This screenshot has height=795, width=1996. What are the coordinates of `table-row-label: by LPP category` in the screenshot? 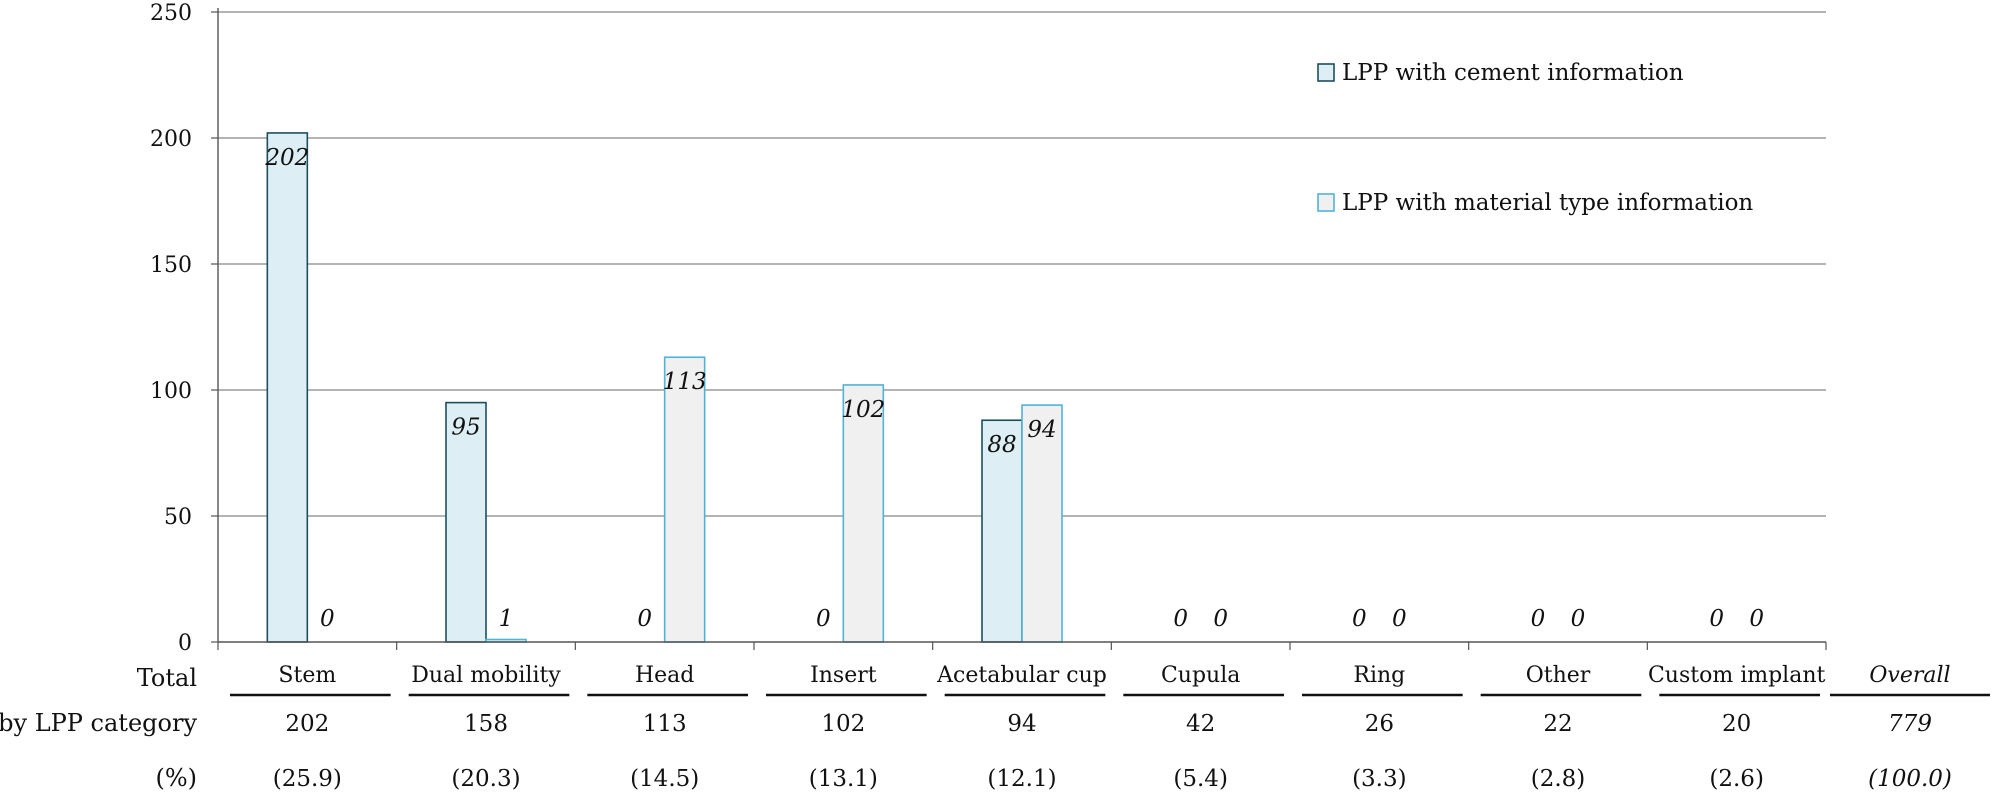 It's located at (98, 723).